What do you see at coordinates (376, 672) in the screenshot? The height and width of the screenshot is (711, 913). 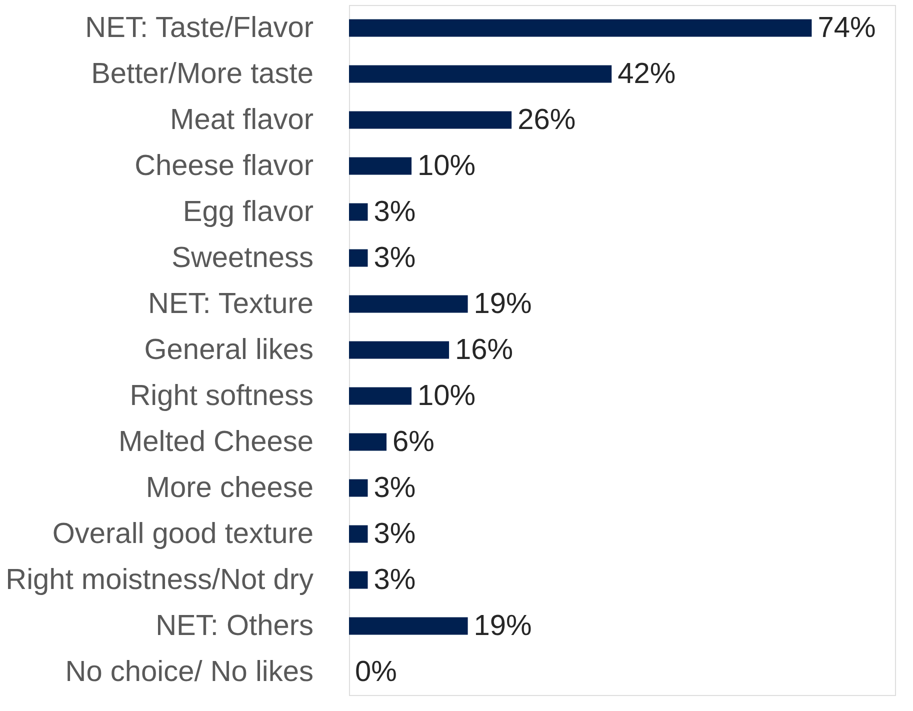 I see `data-label: 0%` at bounding box center [376, 672].